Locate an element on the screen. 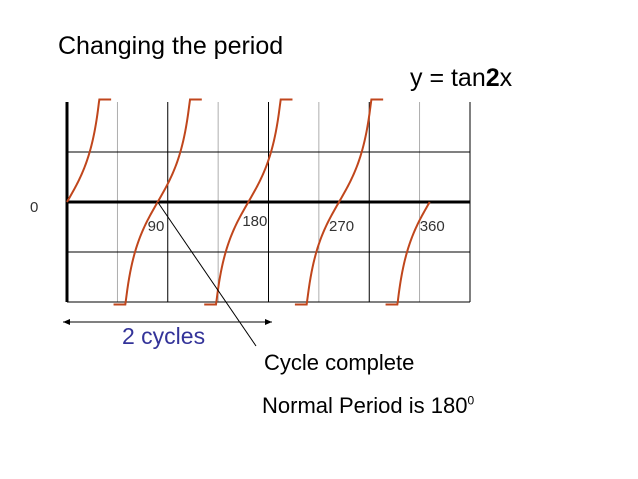  period-note-text: Normal Period is 180 is located at coordinates (365, 405).